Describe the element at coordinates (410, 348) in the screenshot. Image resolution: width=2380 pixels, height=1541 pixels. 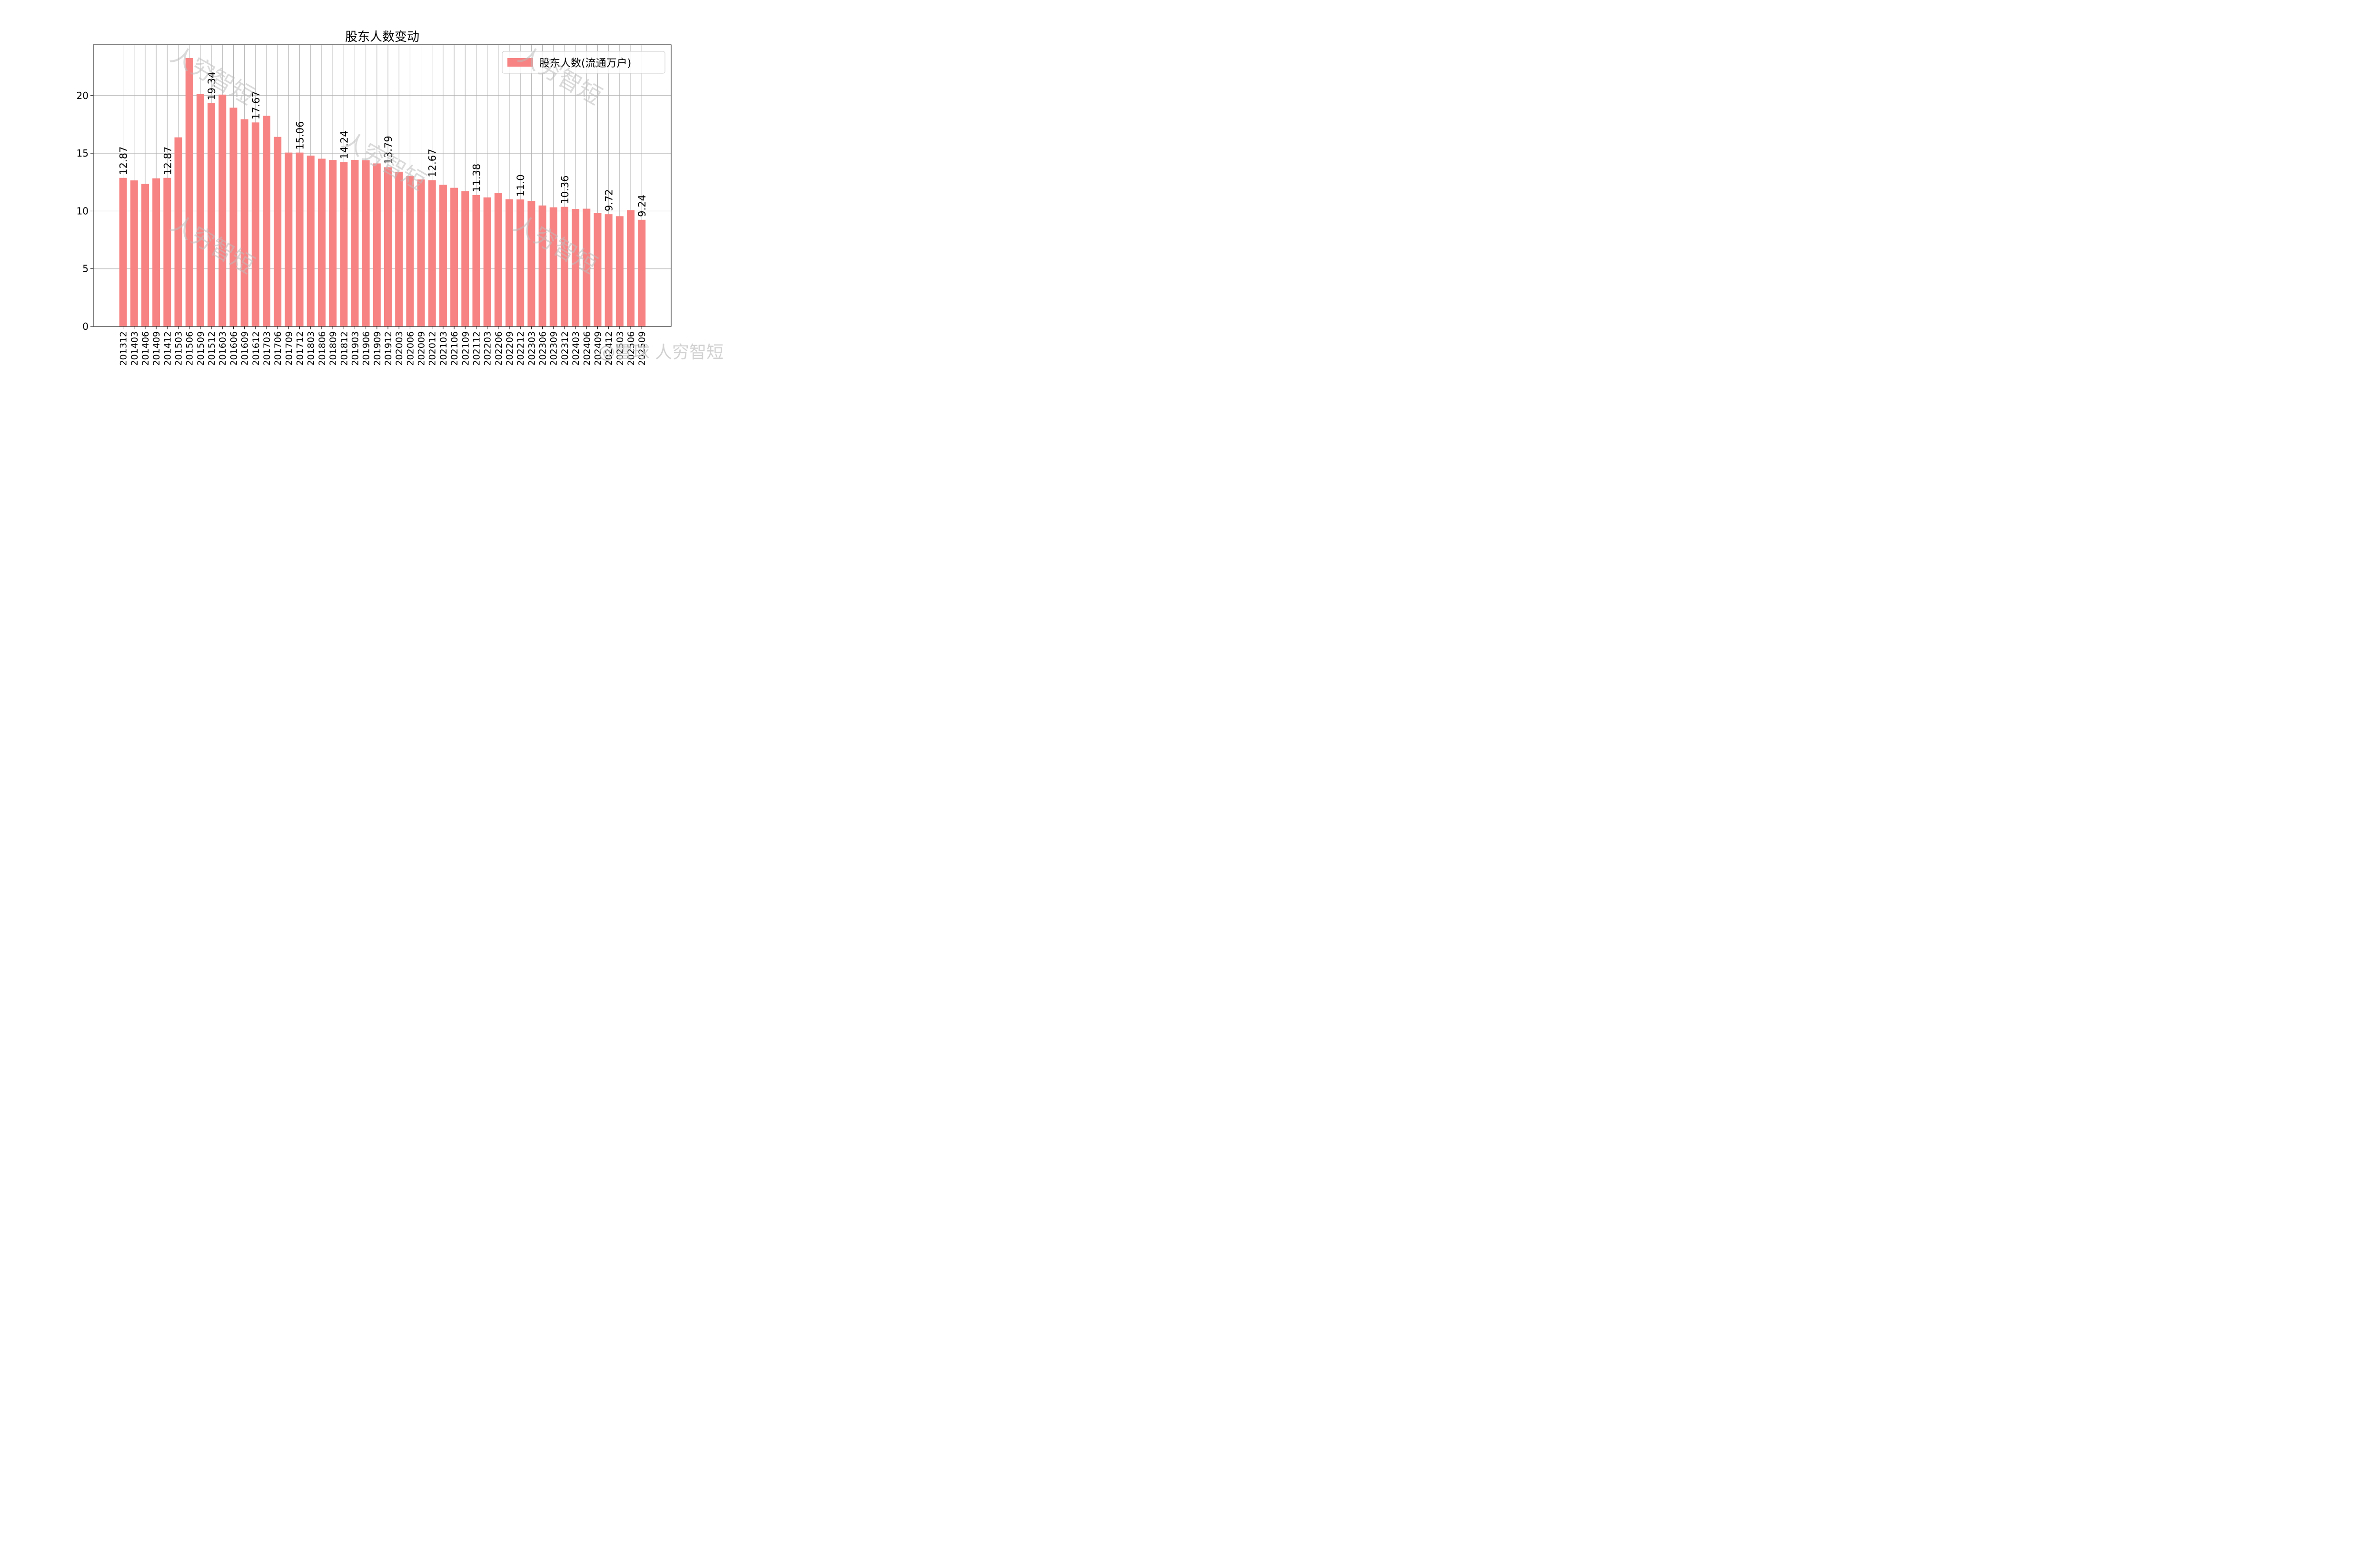
I see `x-tick-label: 202006` at that location.